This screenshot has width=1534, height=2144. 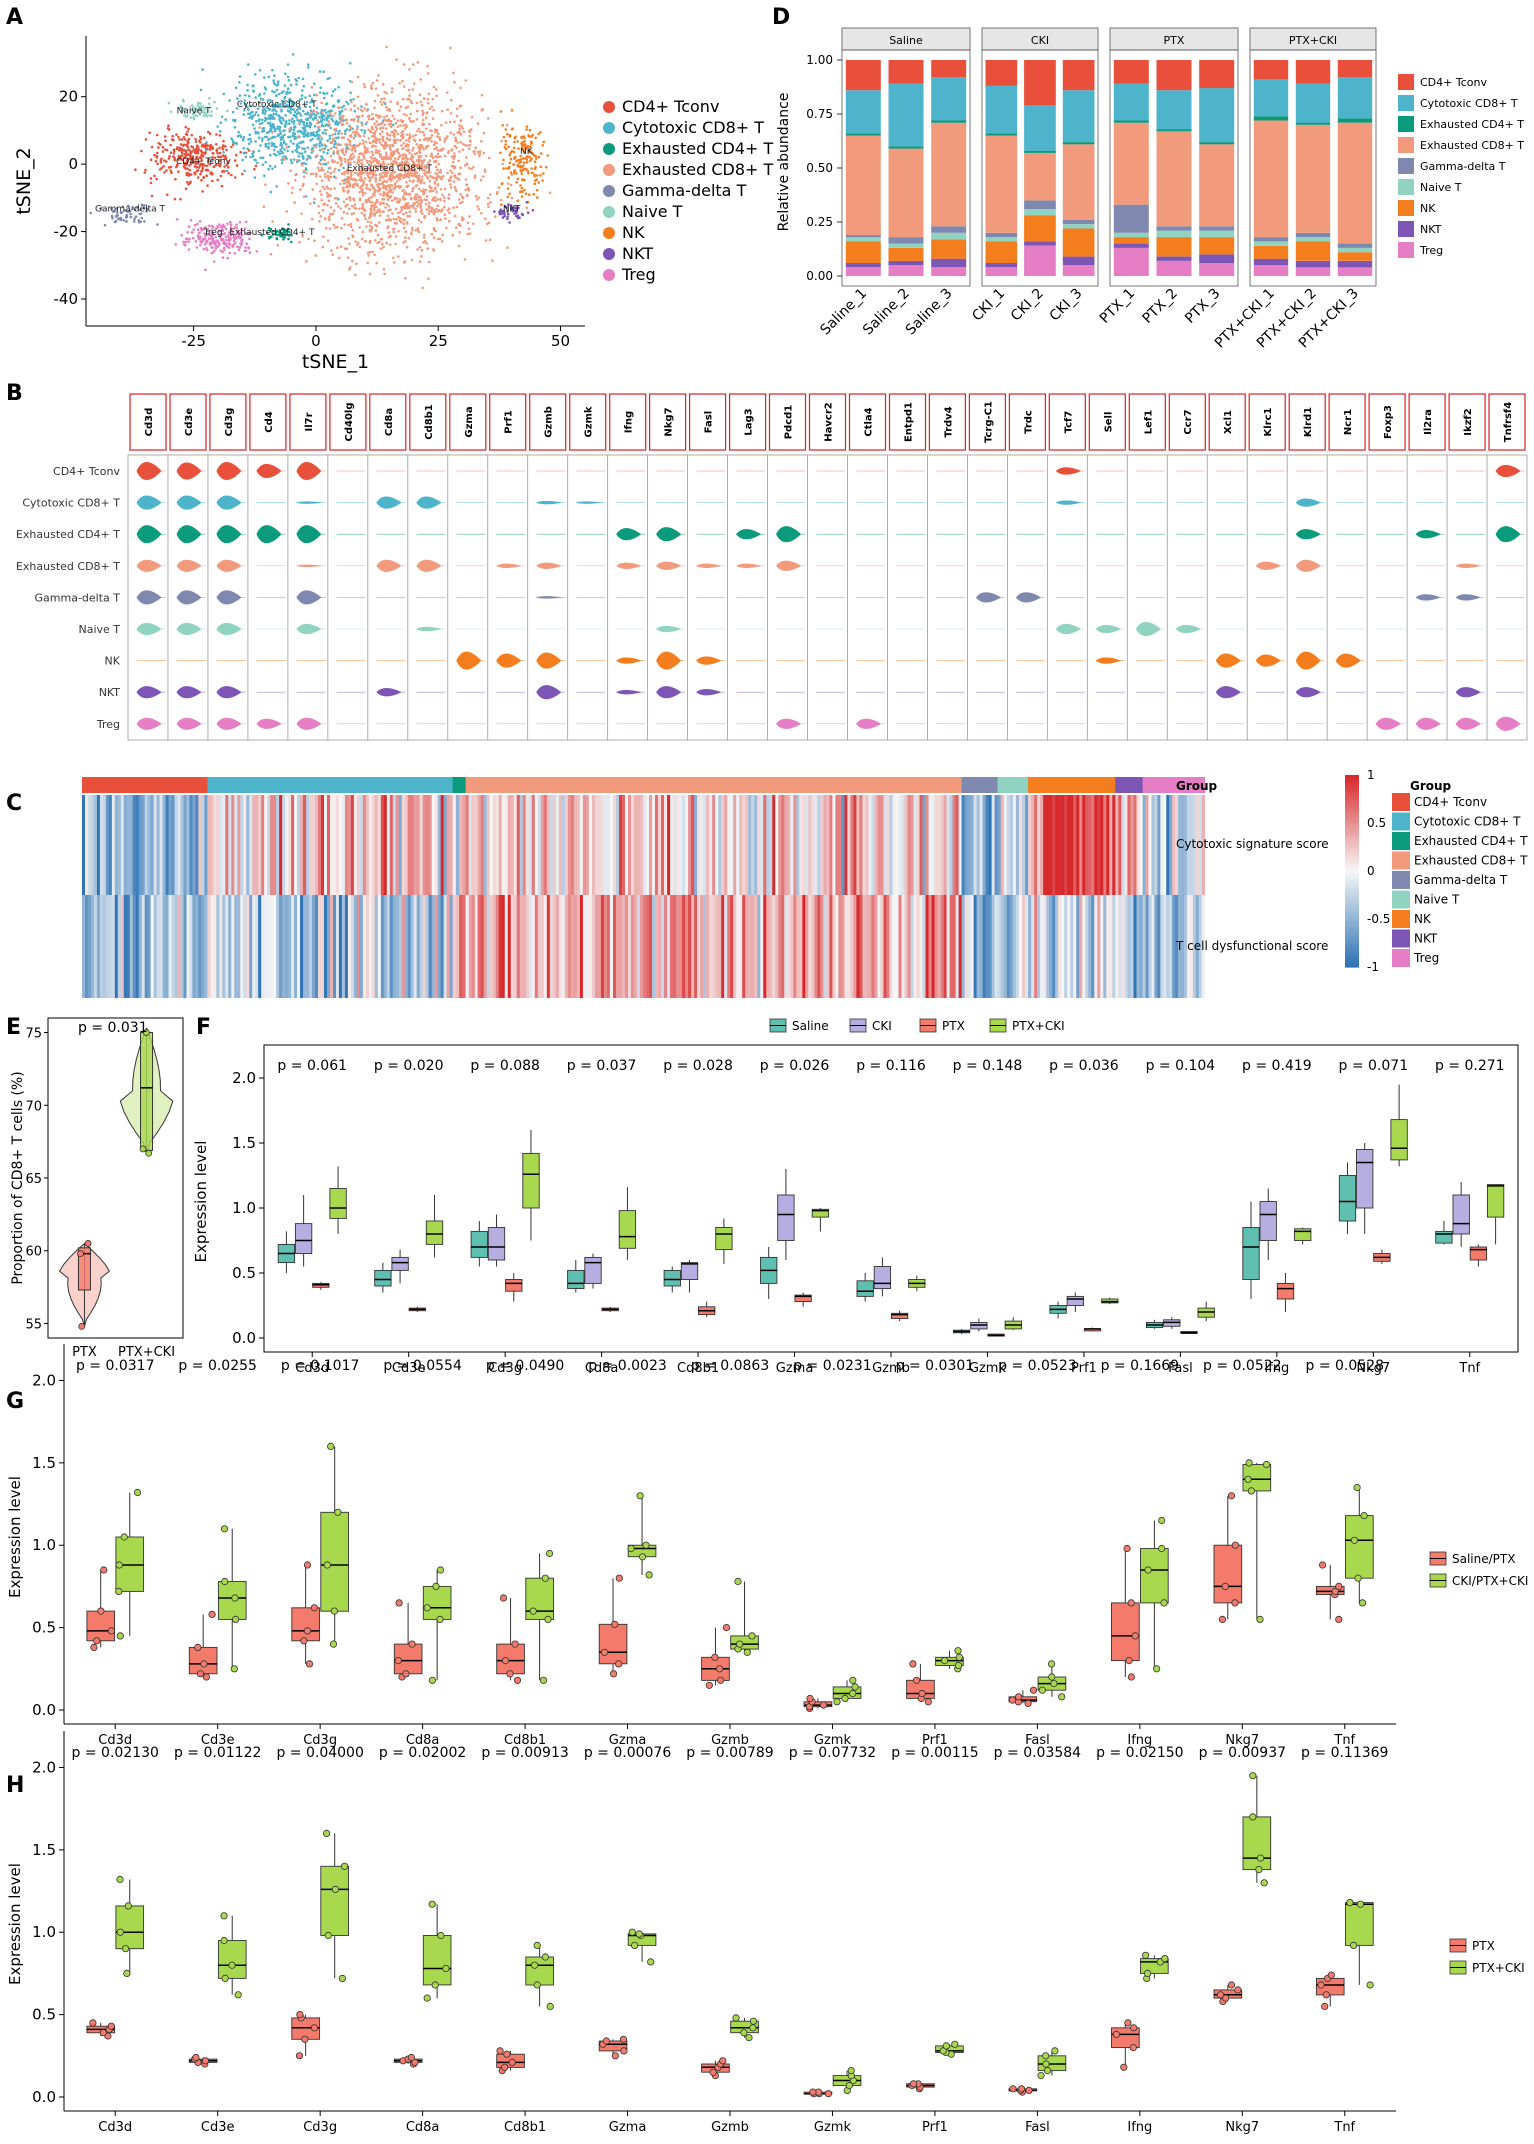 What do you see at coordinates (669, 692) in the screenshot?
I see `violin-nkt-nkg7` at bounding box center [669, 692].